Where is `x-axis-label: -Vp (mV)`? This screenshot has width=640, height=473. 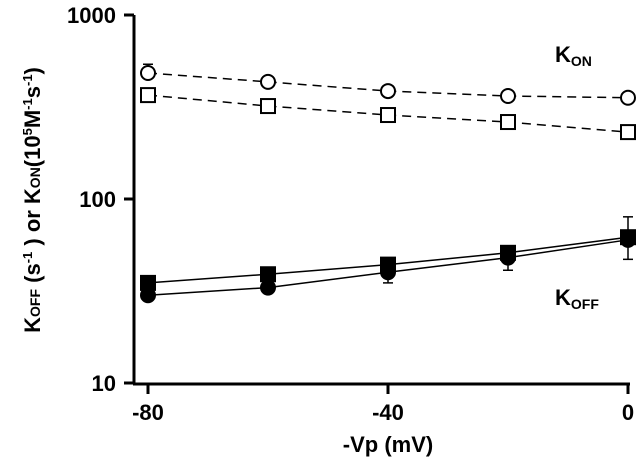 x-axis-label: -Vp (mV) is located at coordinates (388, 444).